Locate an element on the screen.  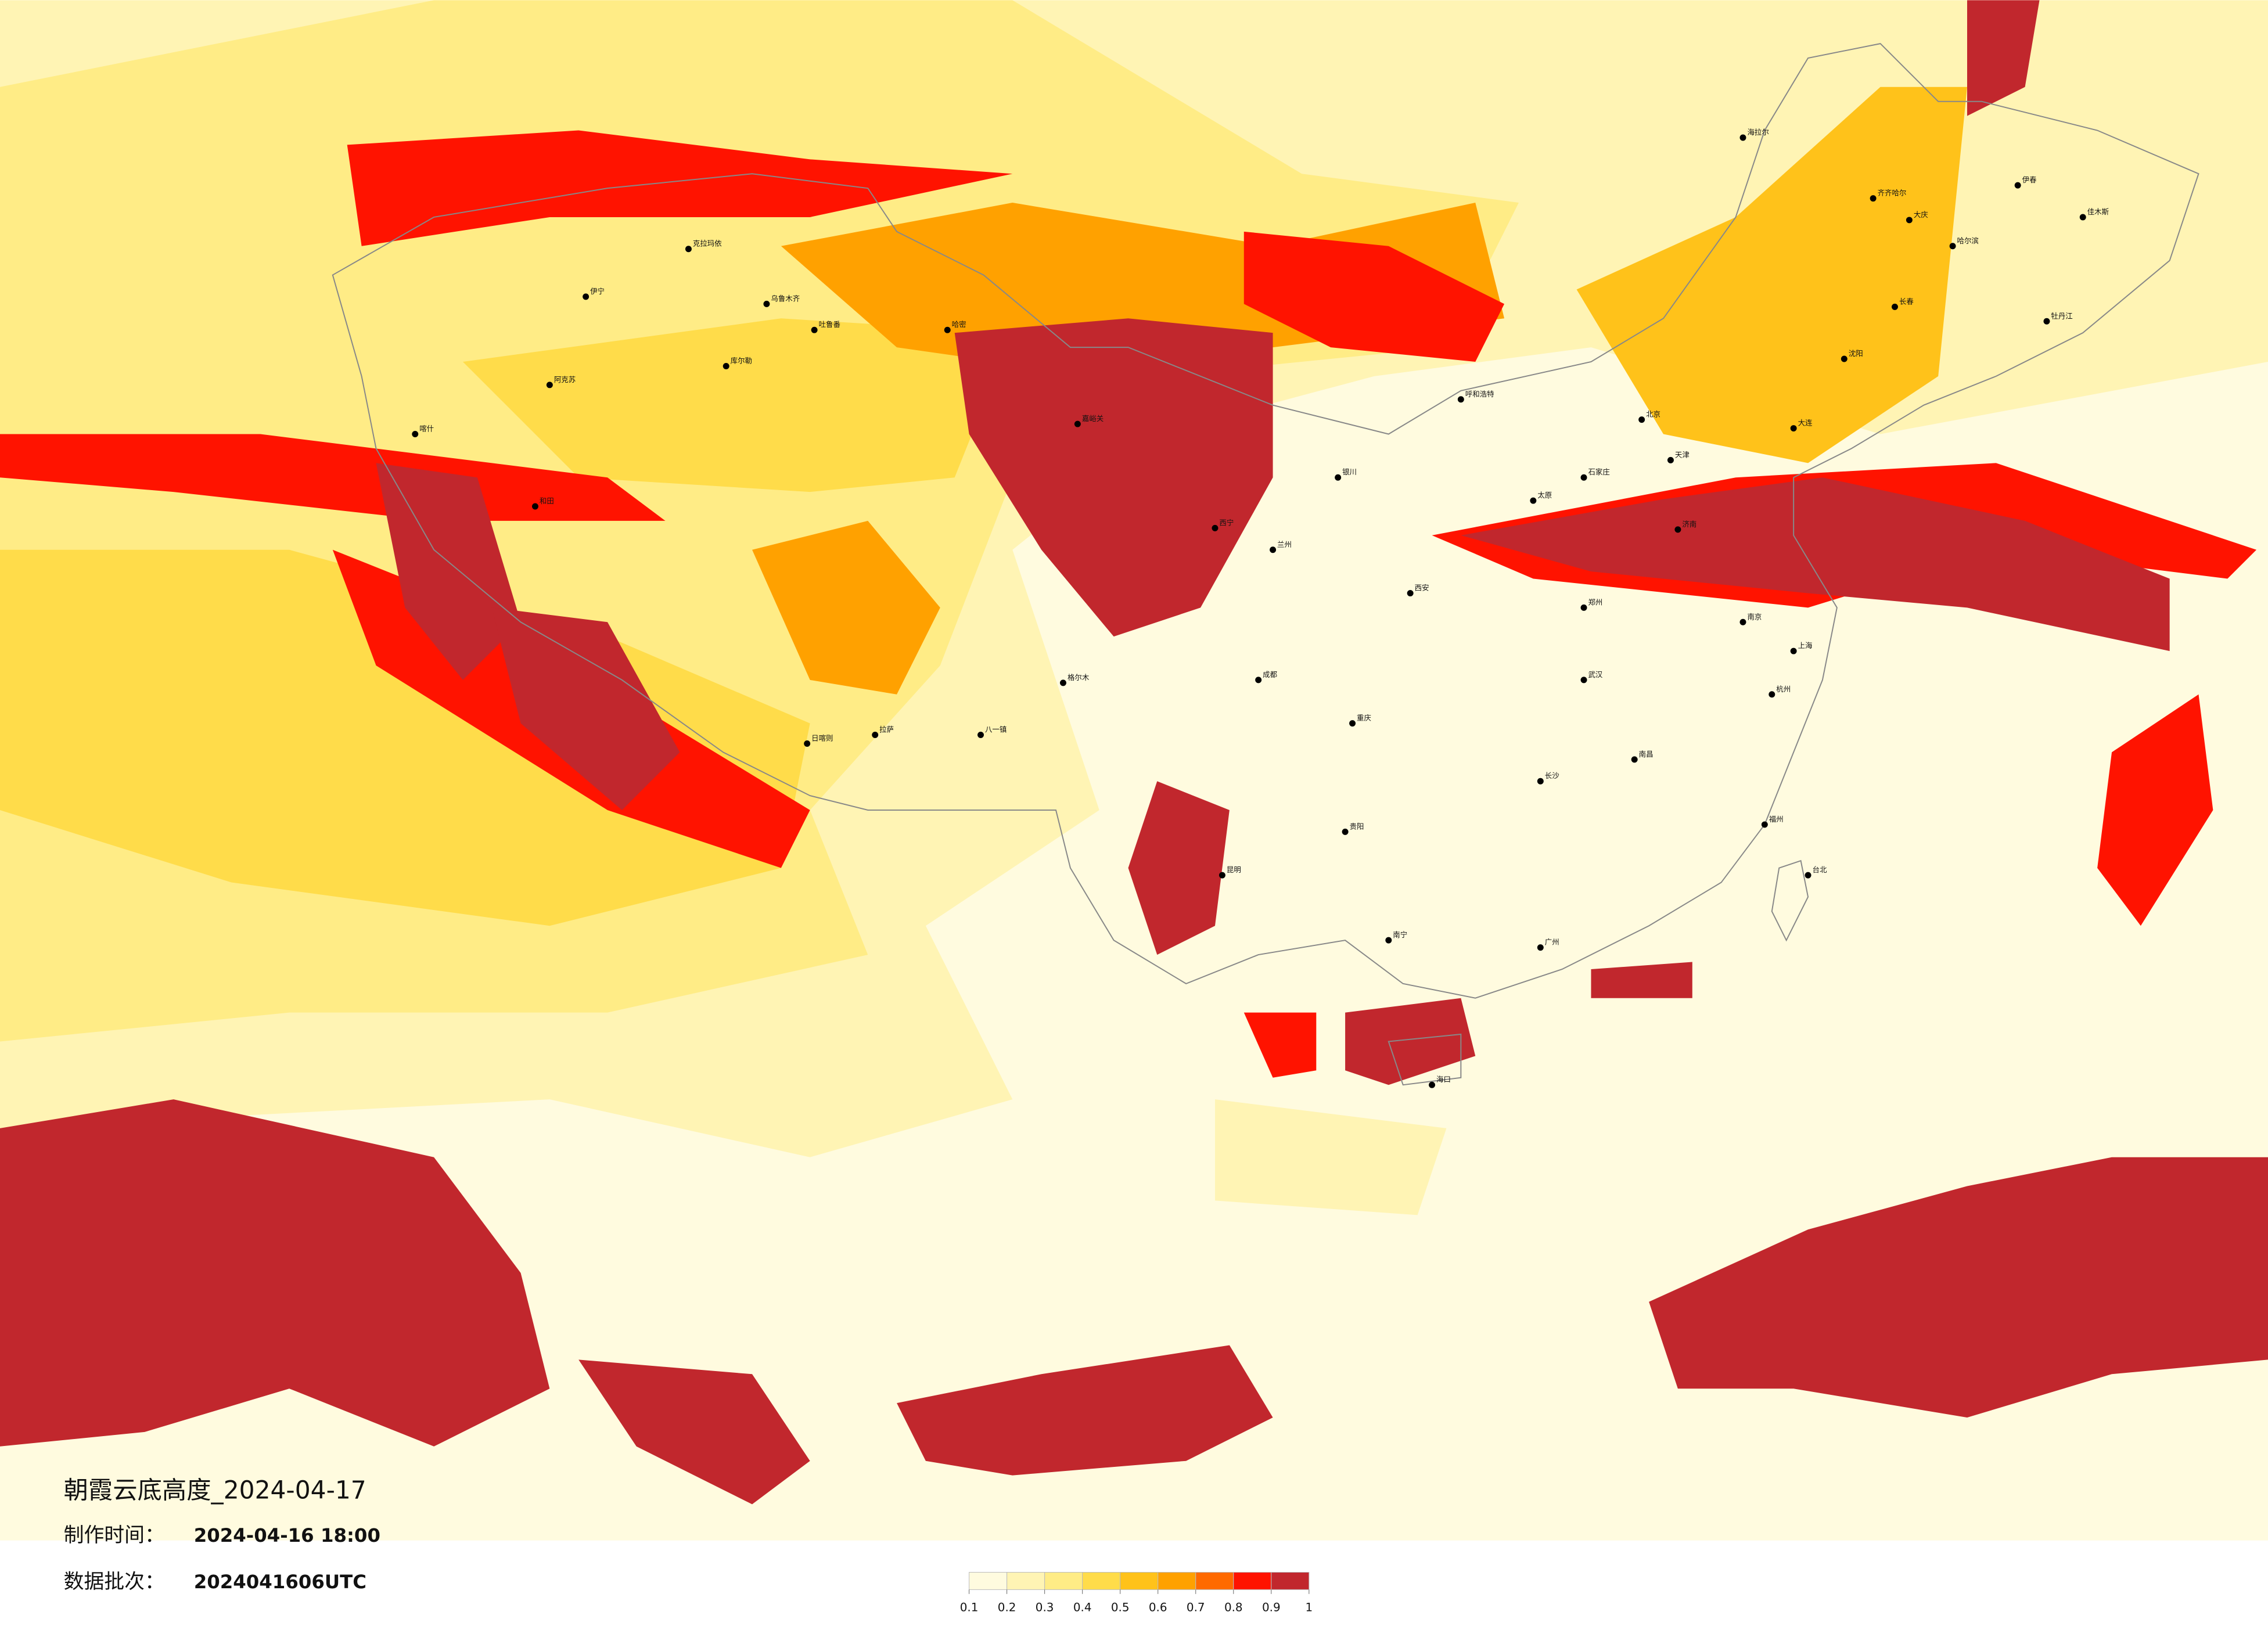
colorbar-tick-label: 0.9 is located at coordinates (1272, 1607).